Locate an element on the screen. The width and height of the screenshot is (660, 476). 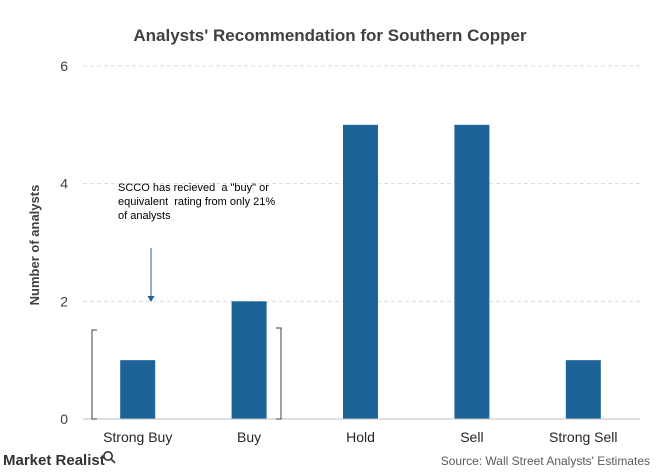
y-axis-label: Number of analysts is located at coordinates (34, 245).